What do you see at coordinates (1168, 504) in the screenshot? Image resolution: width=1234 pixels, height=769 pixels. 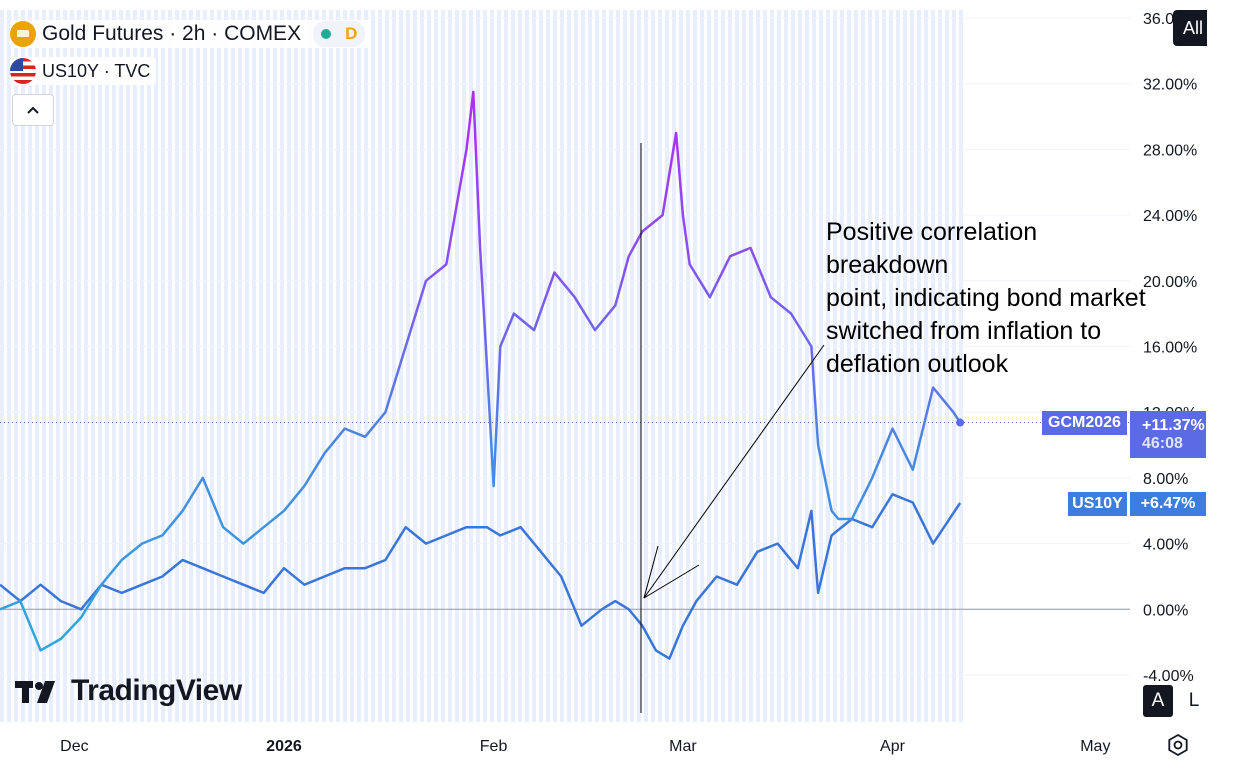 I see `us10y-change-tag: +6.47%` at bounding box center [1168, 504].